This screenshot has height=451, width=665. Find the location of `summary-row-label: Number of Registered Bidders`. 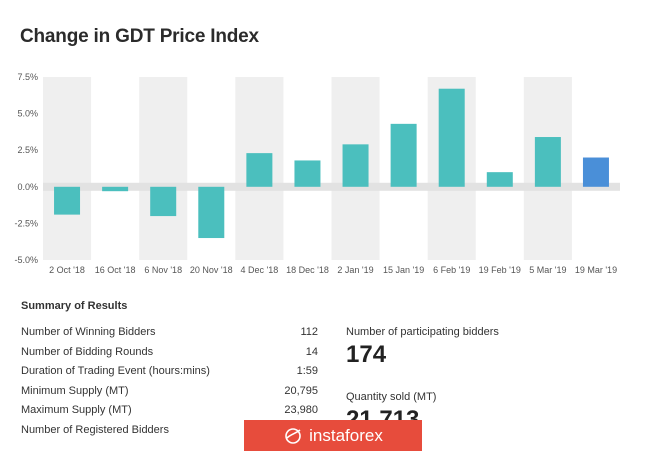

summary-row-label: Number of Registered Bidders is located at coordinates (95, 429).